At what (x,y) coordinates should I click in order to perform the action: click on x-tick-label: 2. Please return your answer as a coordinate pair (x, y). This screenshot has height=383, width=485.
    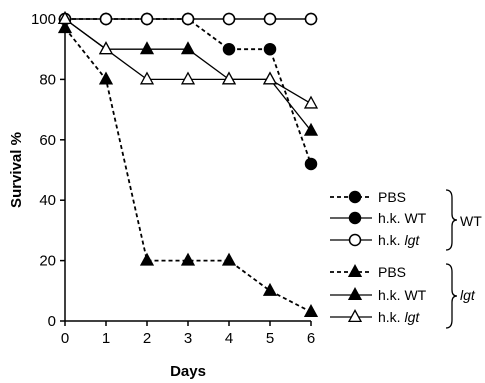
    Looking at the image, I should click on (147, 338).